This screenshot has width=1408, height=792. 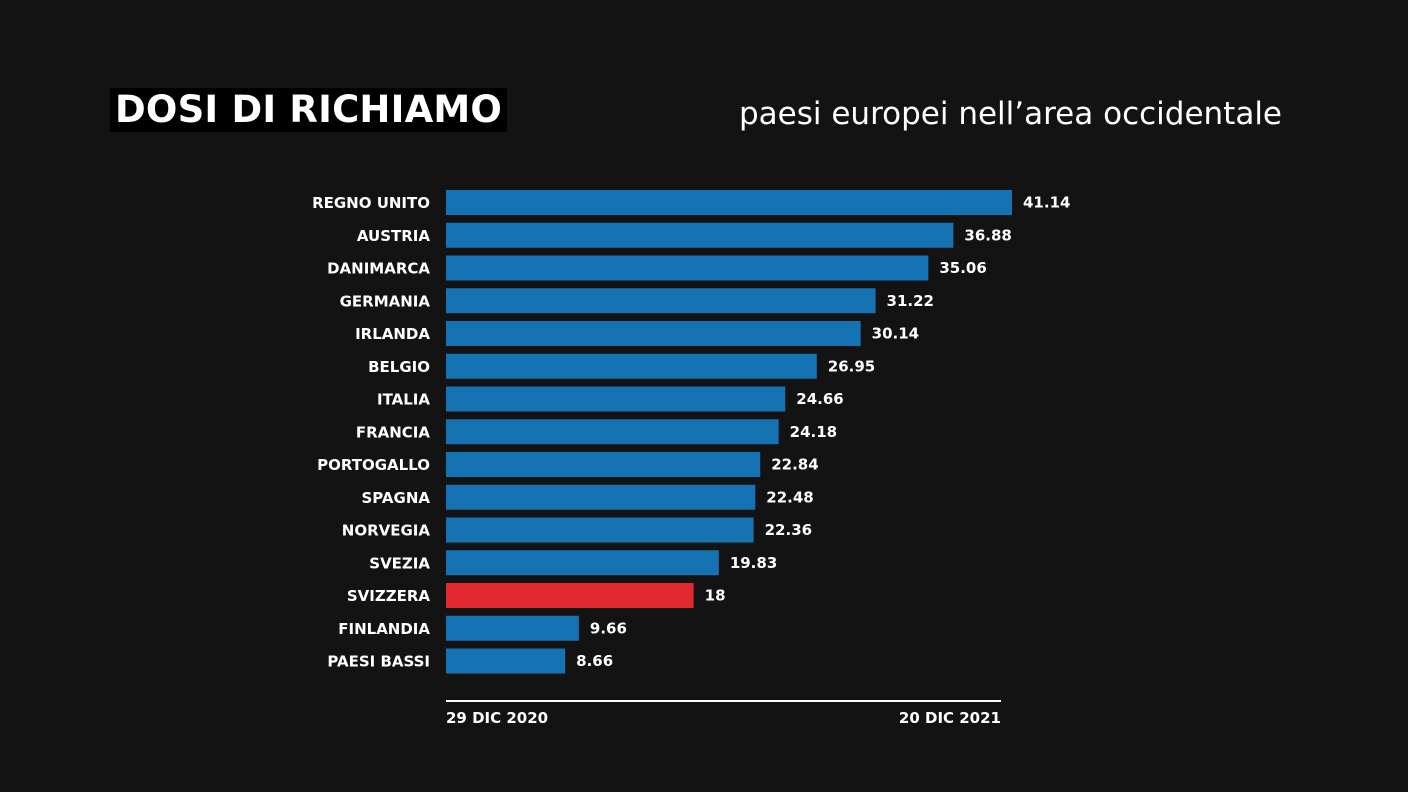 What do you see at coordinates (386, 531) in the screenshot?
I see `category-label: NORVEGIA` at bounding box center [386, 531].